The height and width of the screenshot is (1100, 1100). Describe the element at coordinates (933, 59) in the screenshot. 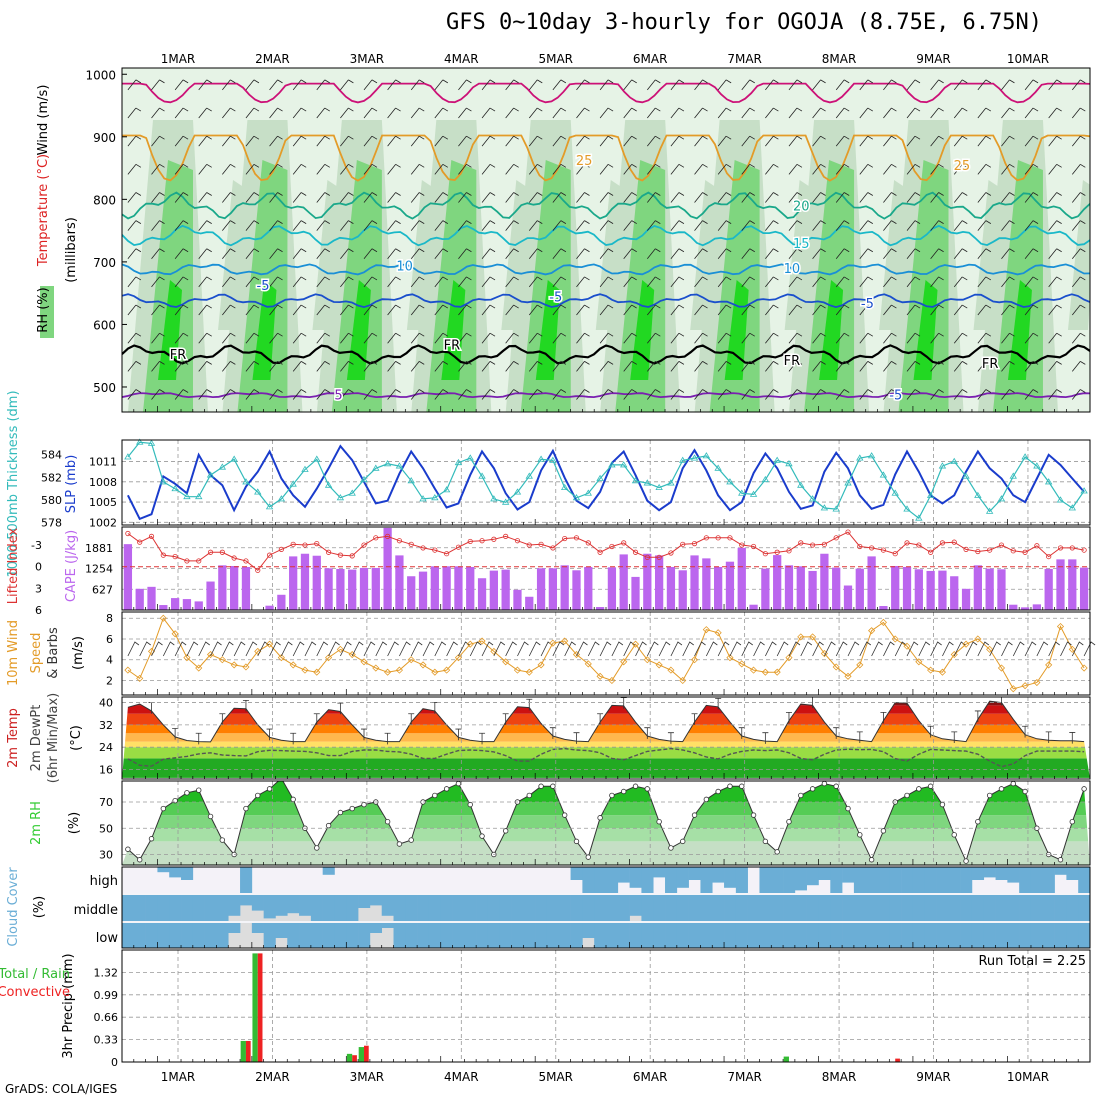

I see `date-label-top: 9MAR` at that location.